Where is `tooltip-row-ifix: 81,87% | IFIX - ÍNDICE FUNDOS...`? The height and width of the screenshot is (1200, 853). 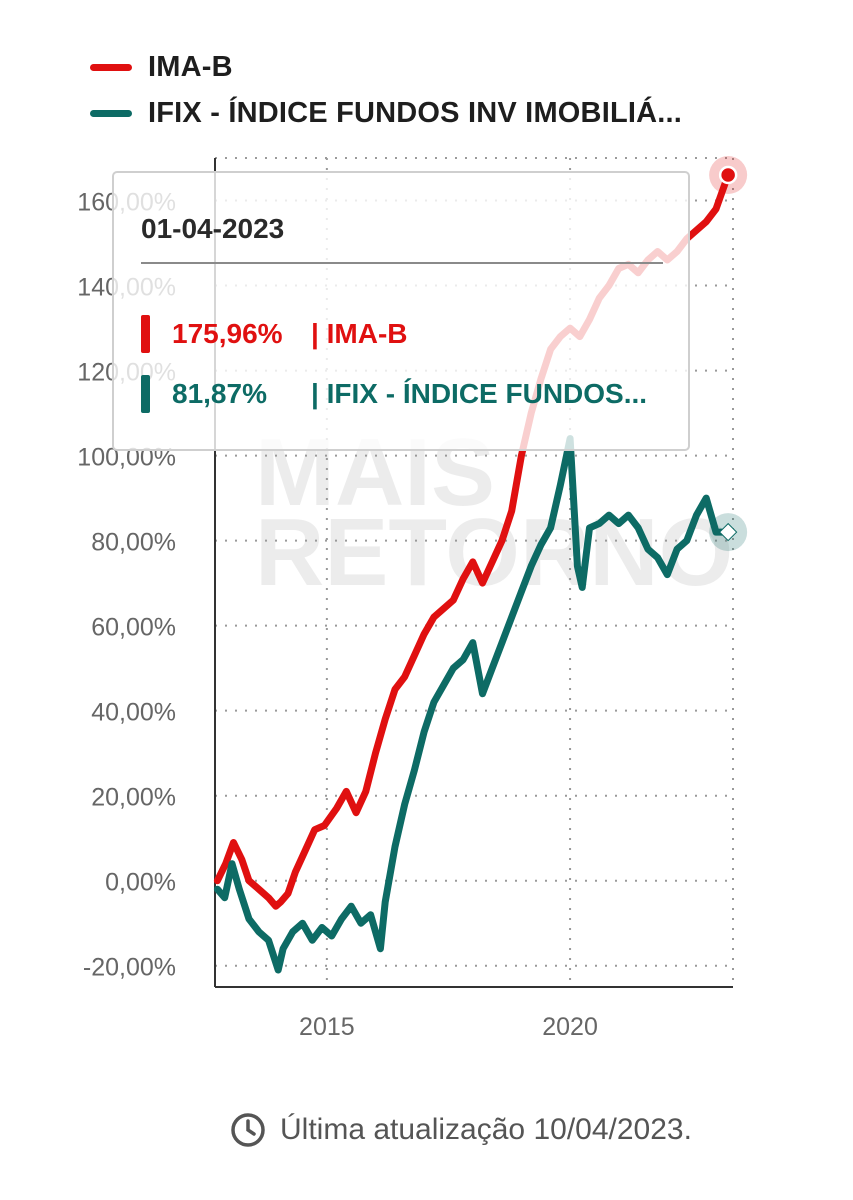
tooltip-row-ifix: 81,87% | IFIX - ÍNDICE FUNDOS... is located at coordinates (394, 394).